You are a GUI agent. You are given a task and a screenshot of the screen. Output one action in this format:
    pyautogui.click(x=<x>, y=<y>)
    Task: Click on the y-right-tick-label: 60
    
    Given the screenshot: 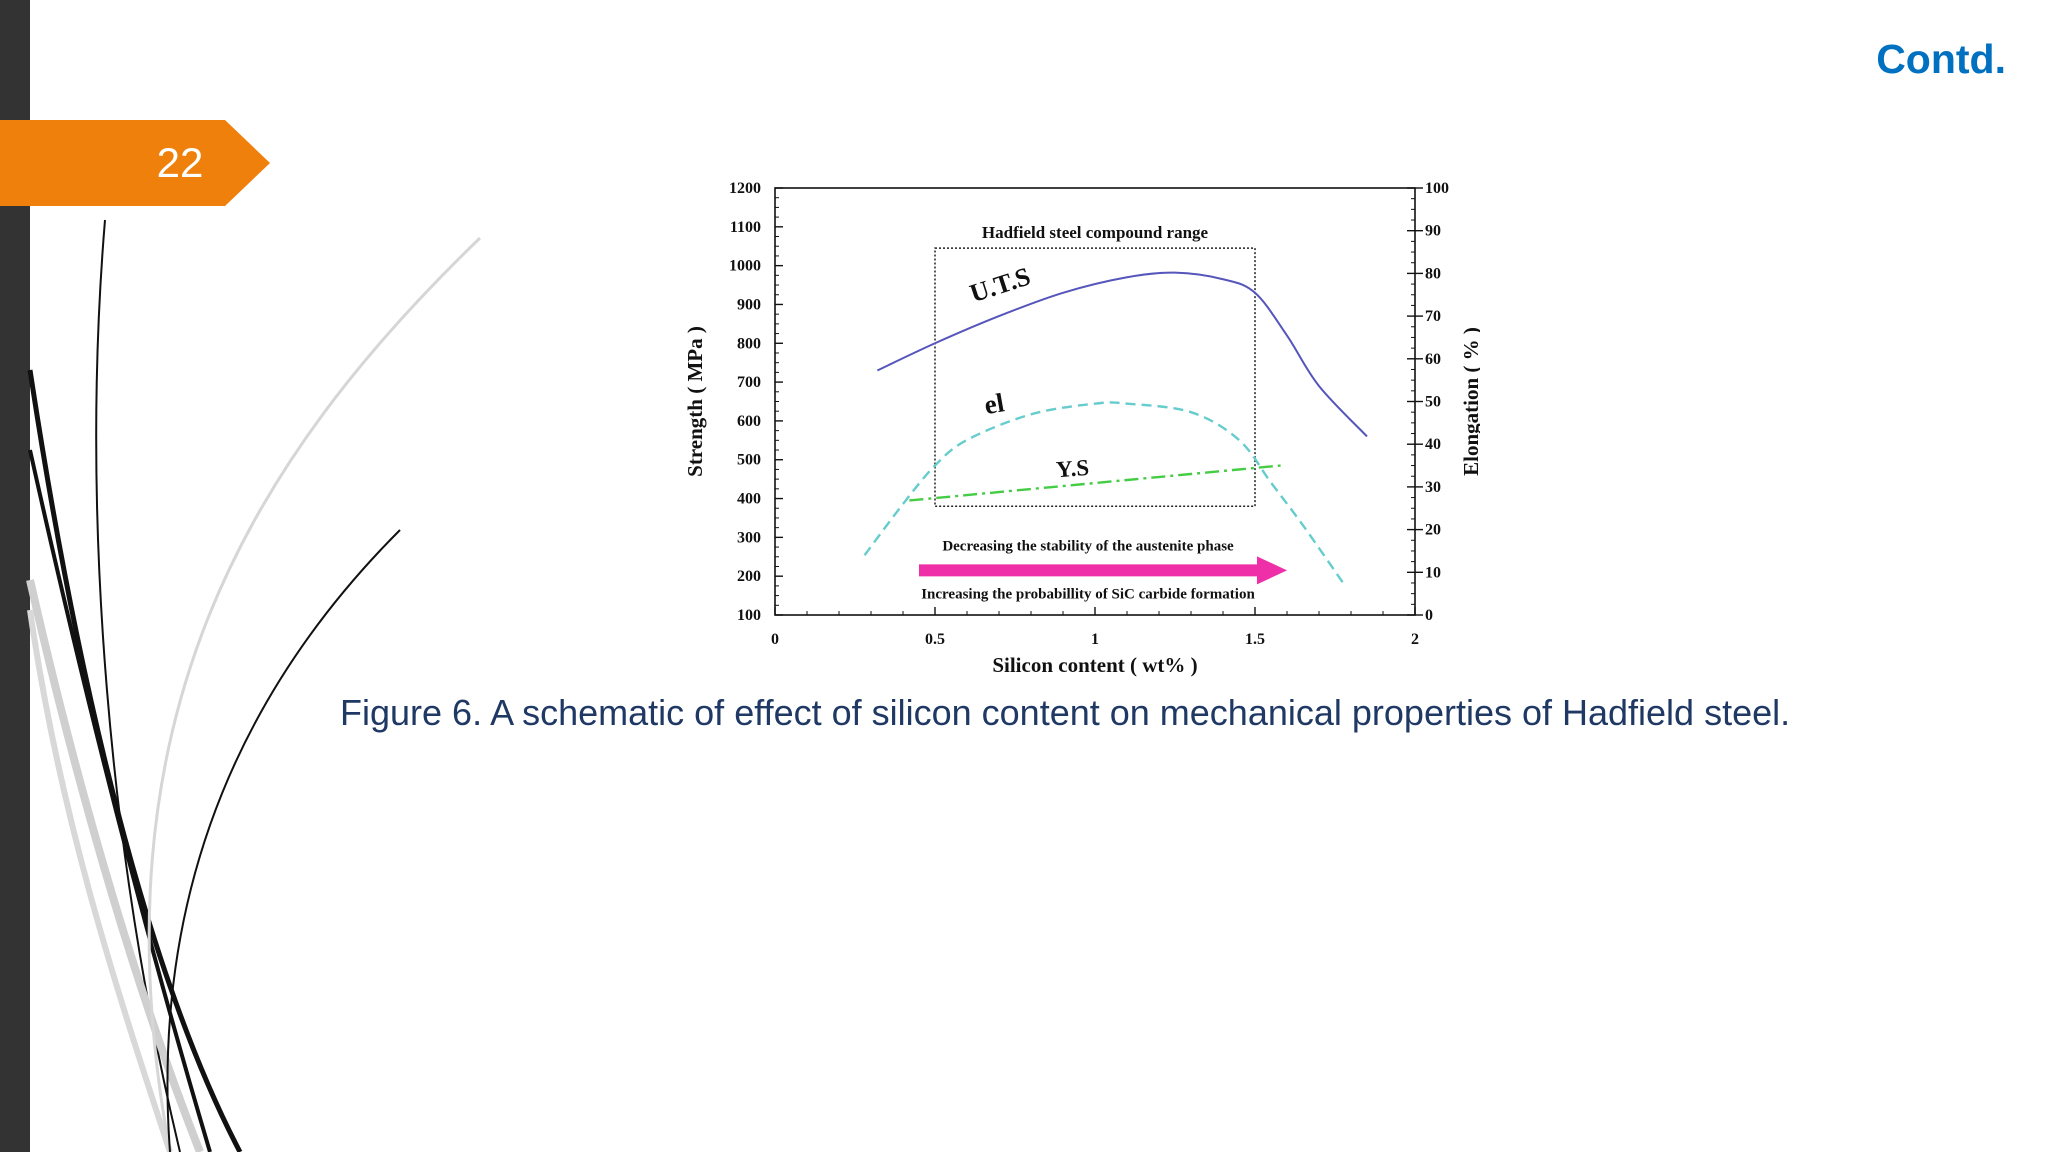 What is the action you would take?
    pyautogui.click(x=1433, y=359)
    